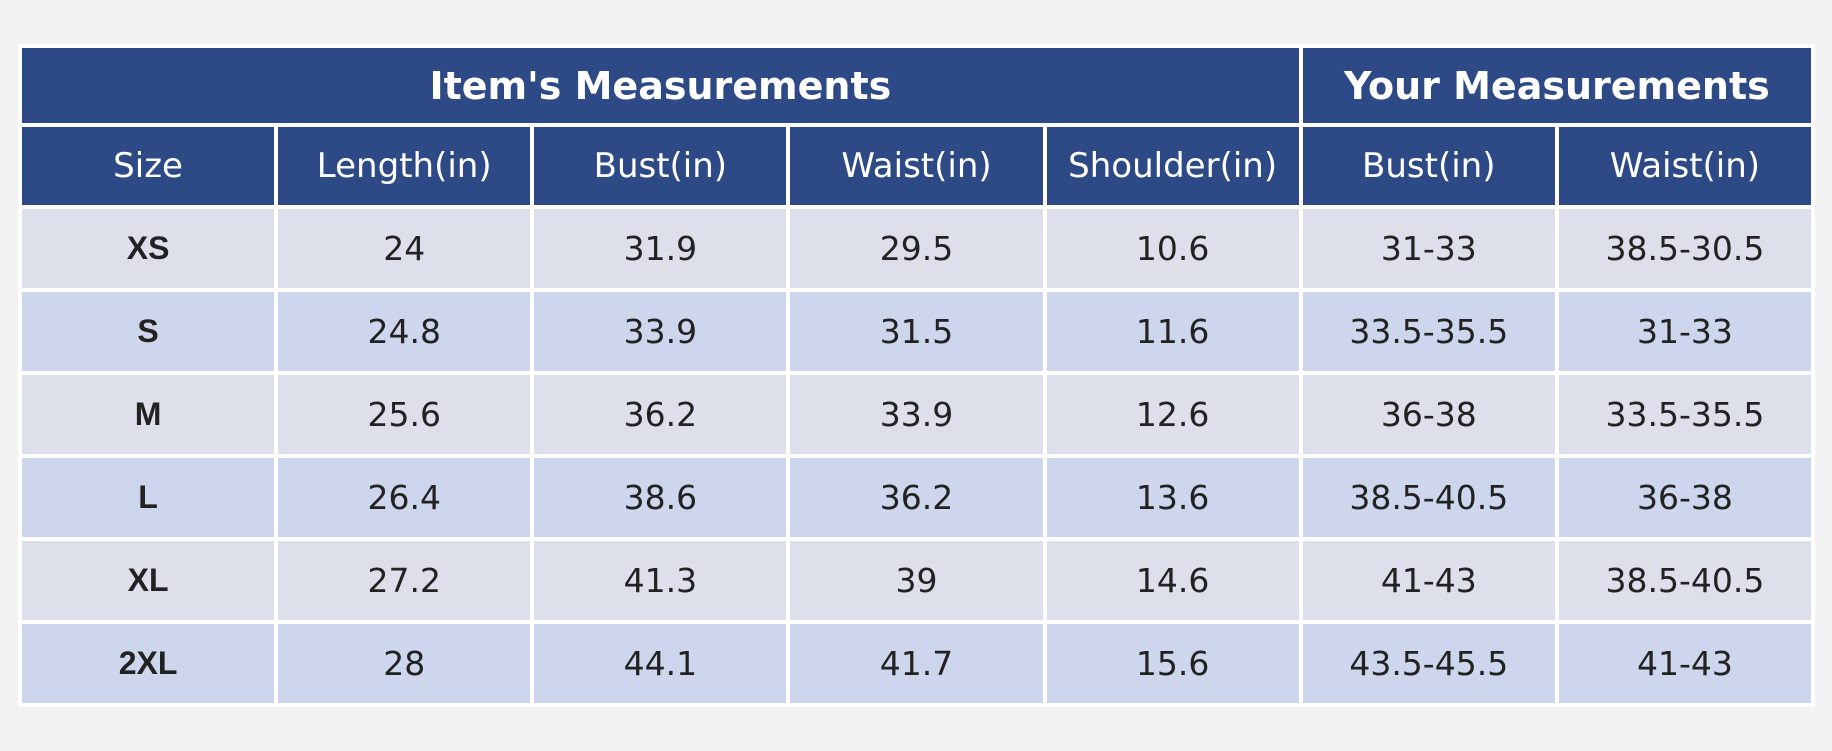 The width and height of the screenshot is (1832, 751). I want to click on measurement-cell: 43.5-45.5, so click(1428, 663).